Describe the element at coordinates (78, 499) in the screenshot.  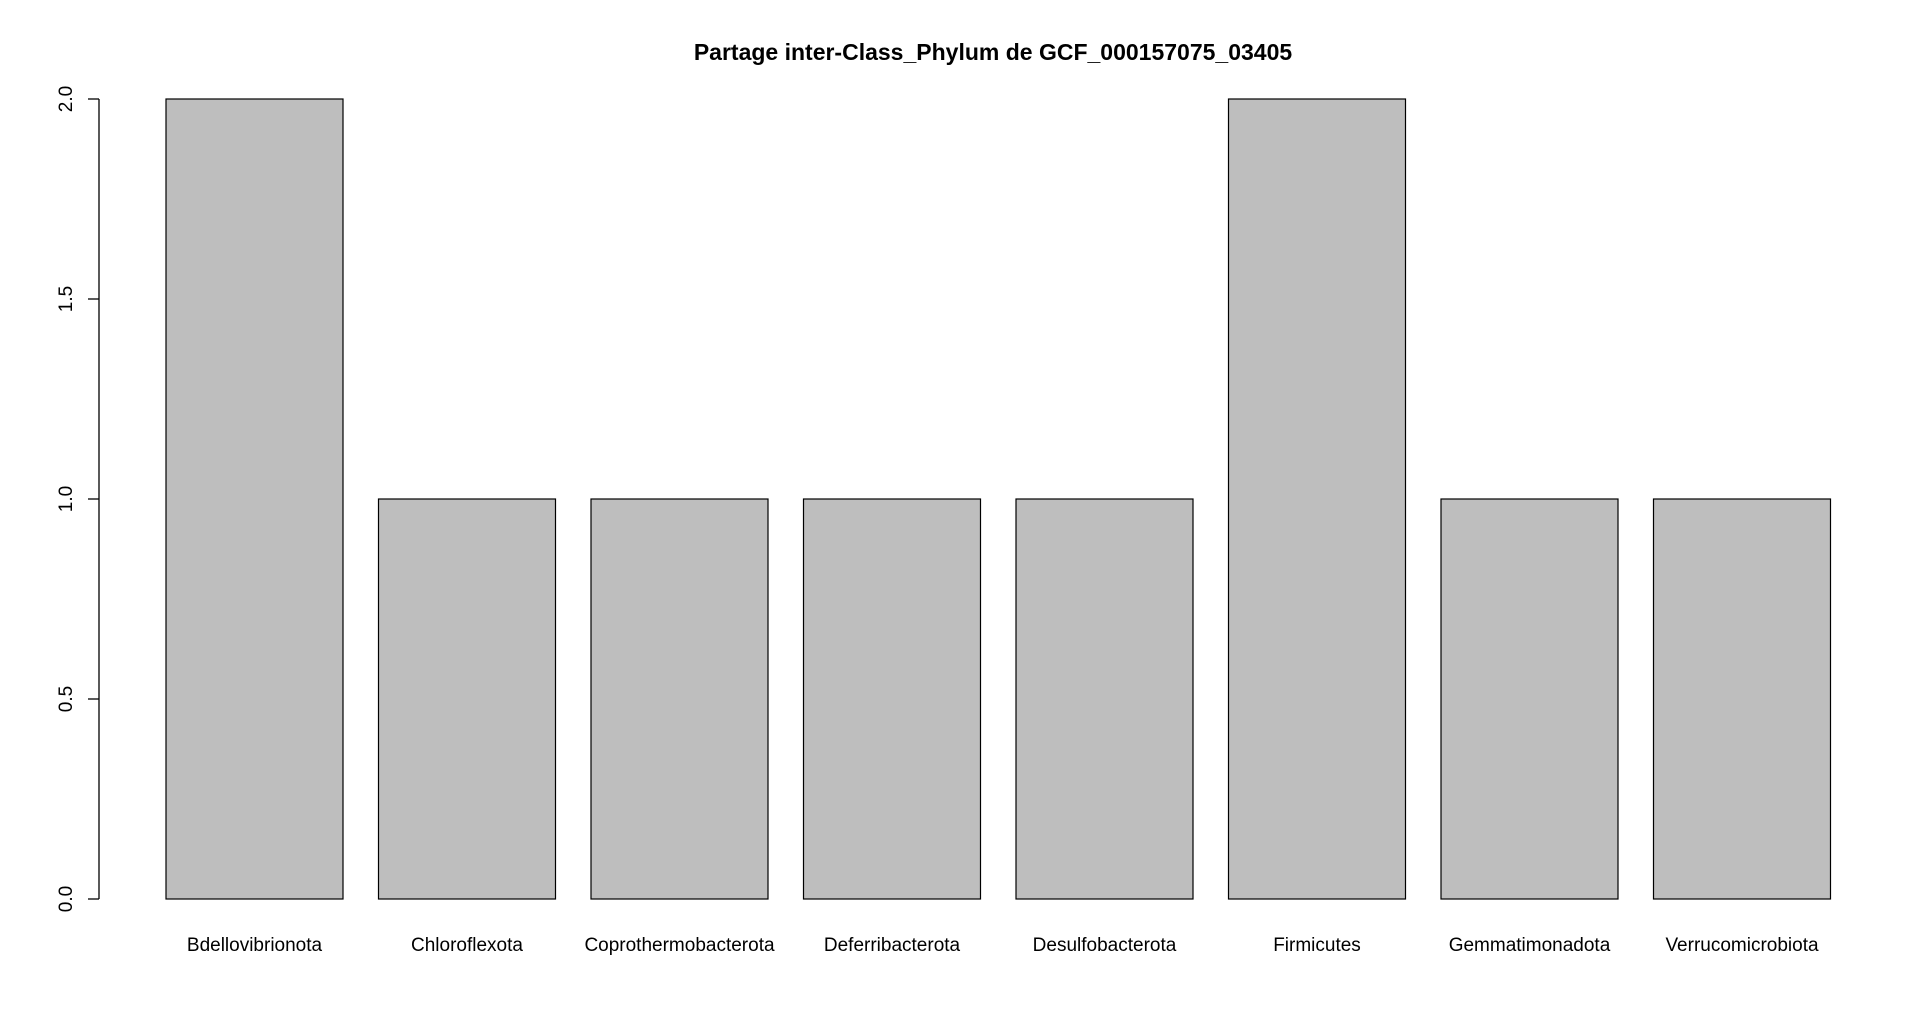
I see `y-axis: 0.0 0.5 1.0 1.5 2.0` at that location.